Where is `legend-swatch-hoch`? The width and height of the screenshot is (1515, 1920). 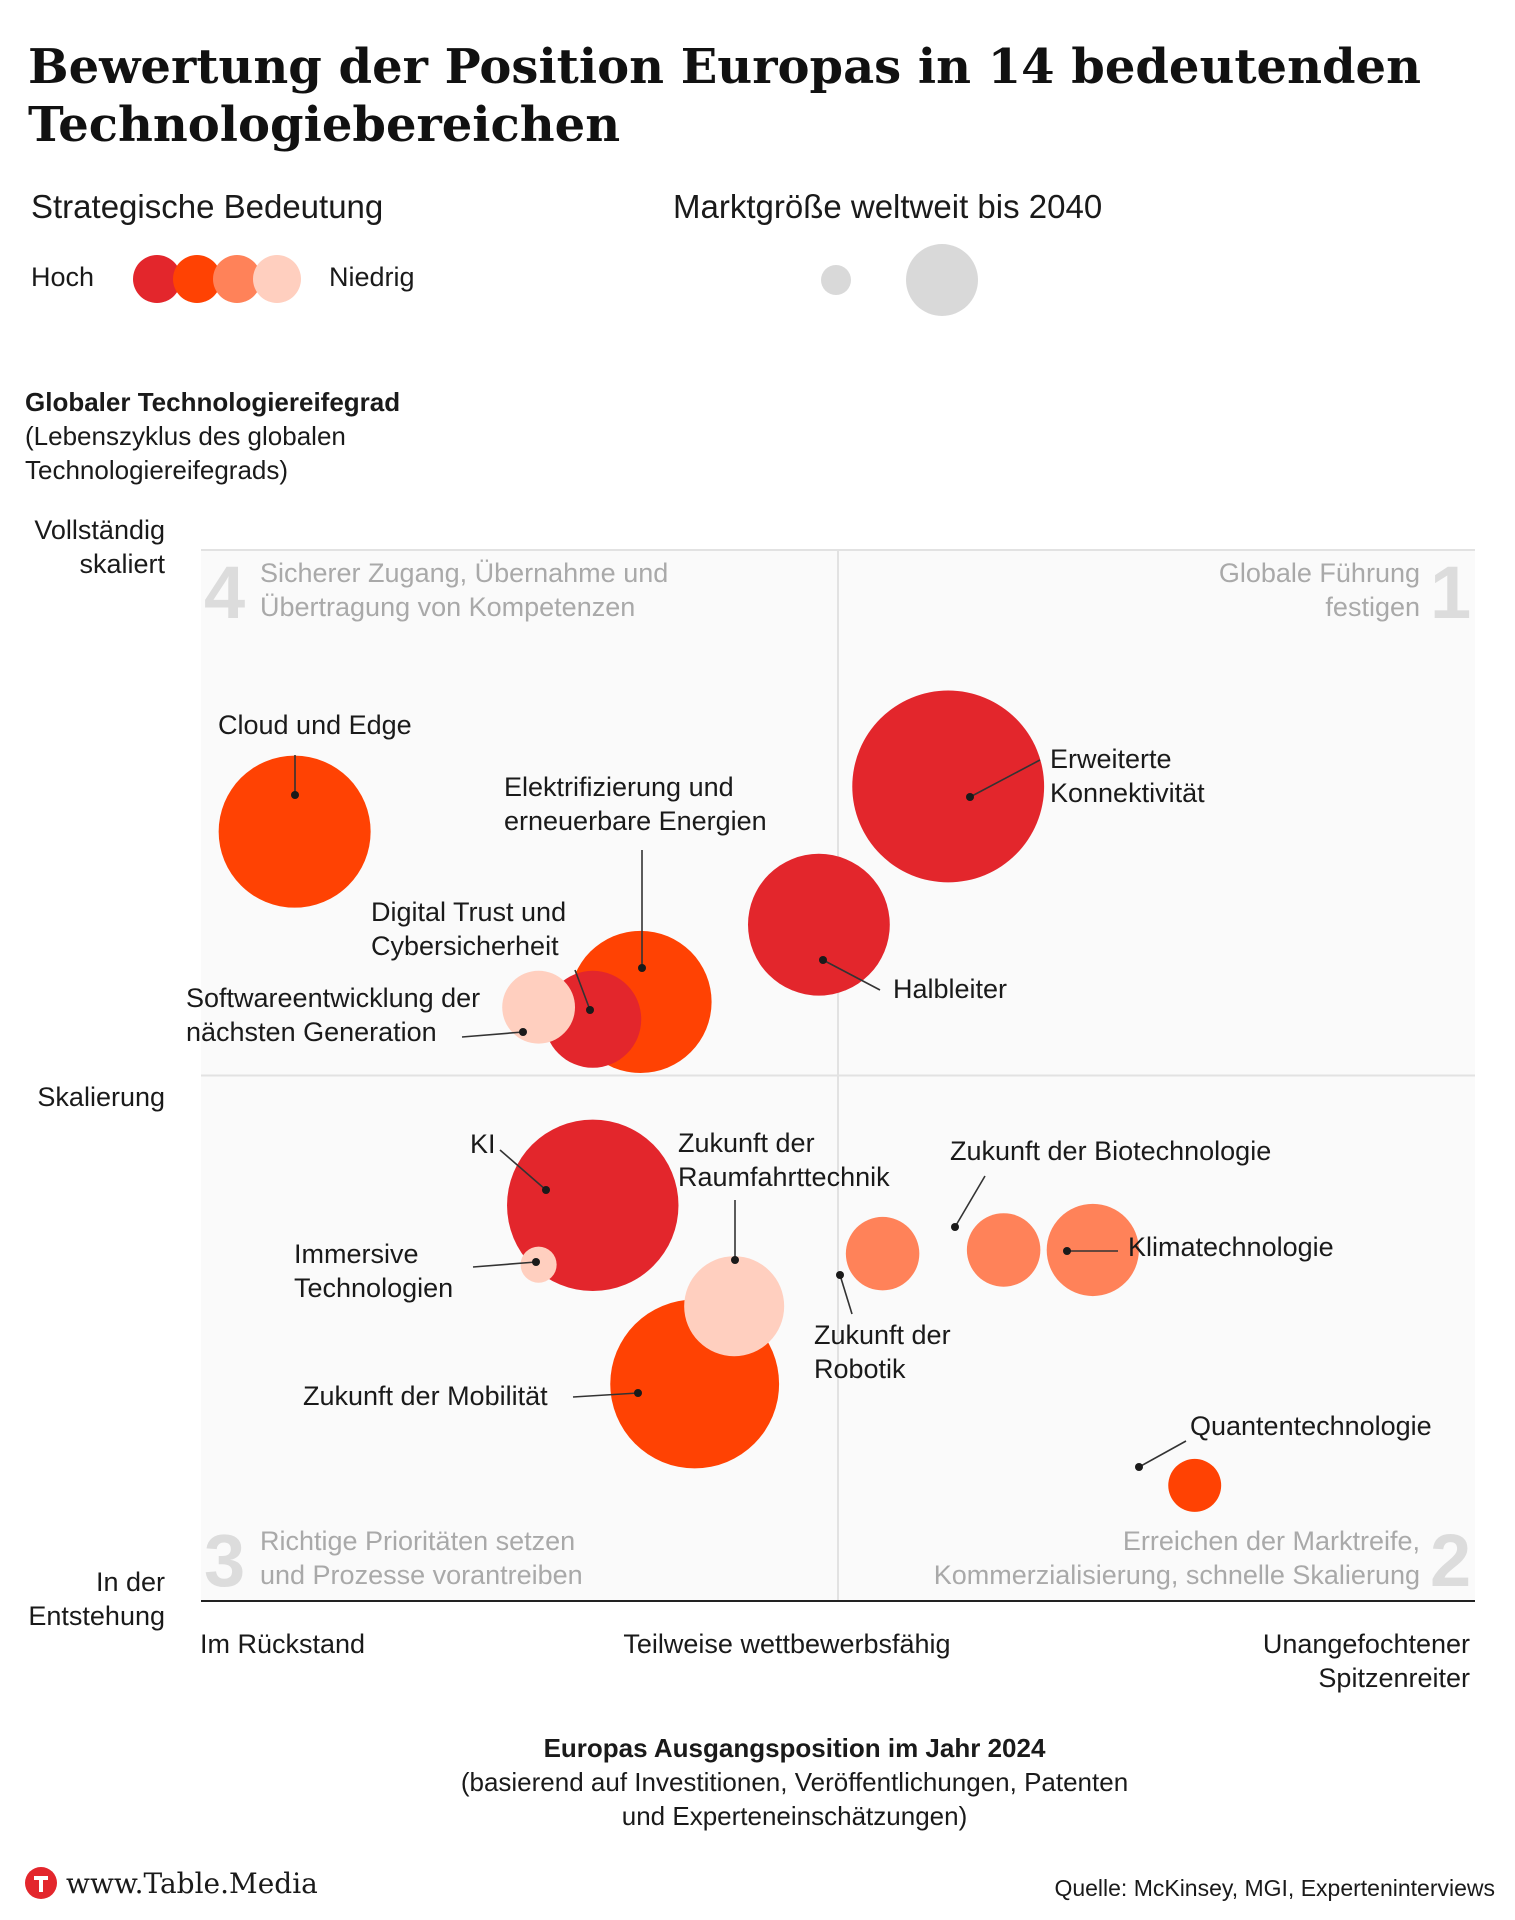
legend-swatch-hoch is located at coordinates (157, 279).